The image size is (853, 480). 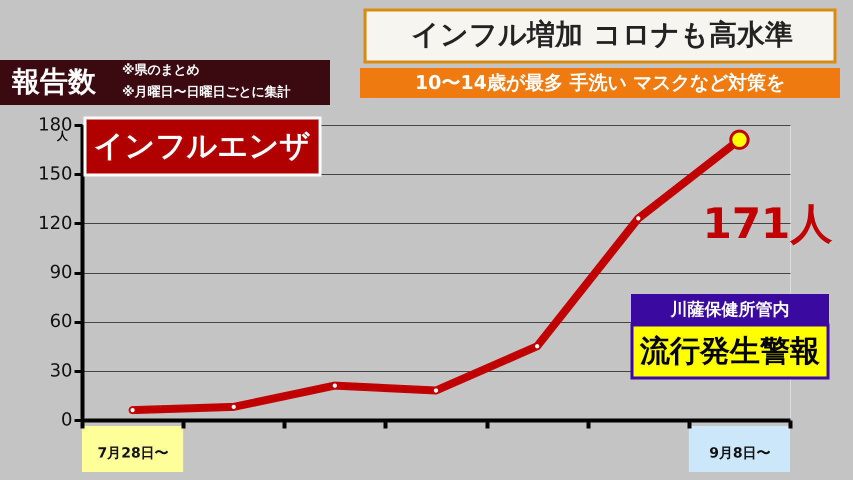 What do you see at coordinates (62, 136) in the screenshot?
I see `y-axis-title: 人` at bounding box center [62, 136].